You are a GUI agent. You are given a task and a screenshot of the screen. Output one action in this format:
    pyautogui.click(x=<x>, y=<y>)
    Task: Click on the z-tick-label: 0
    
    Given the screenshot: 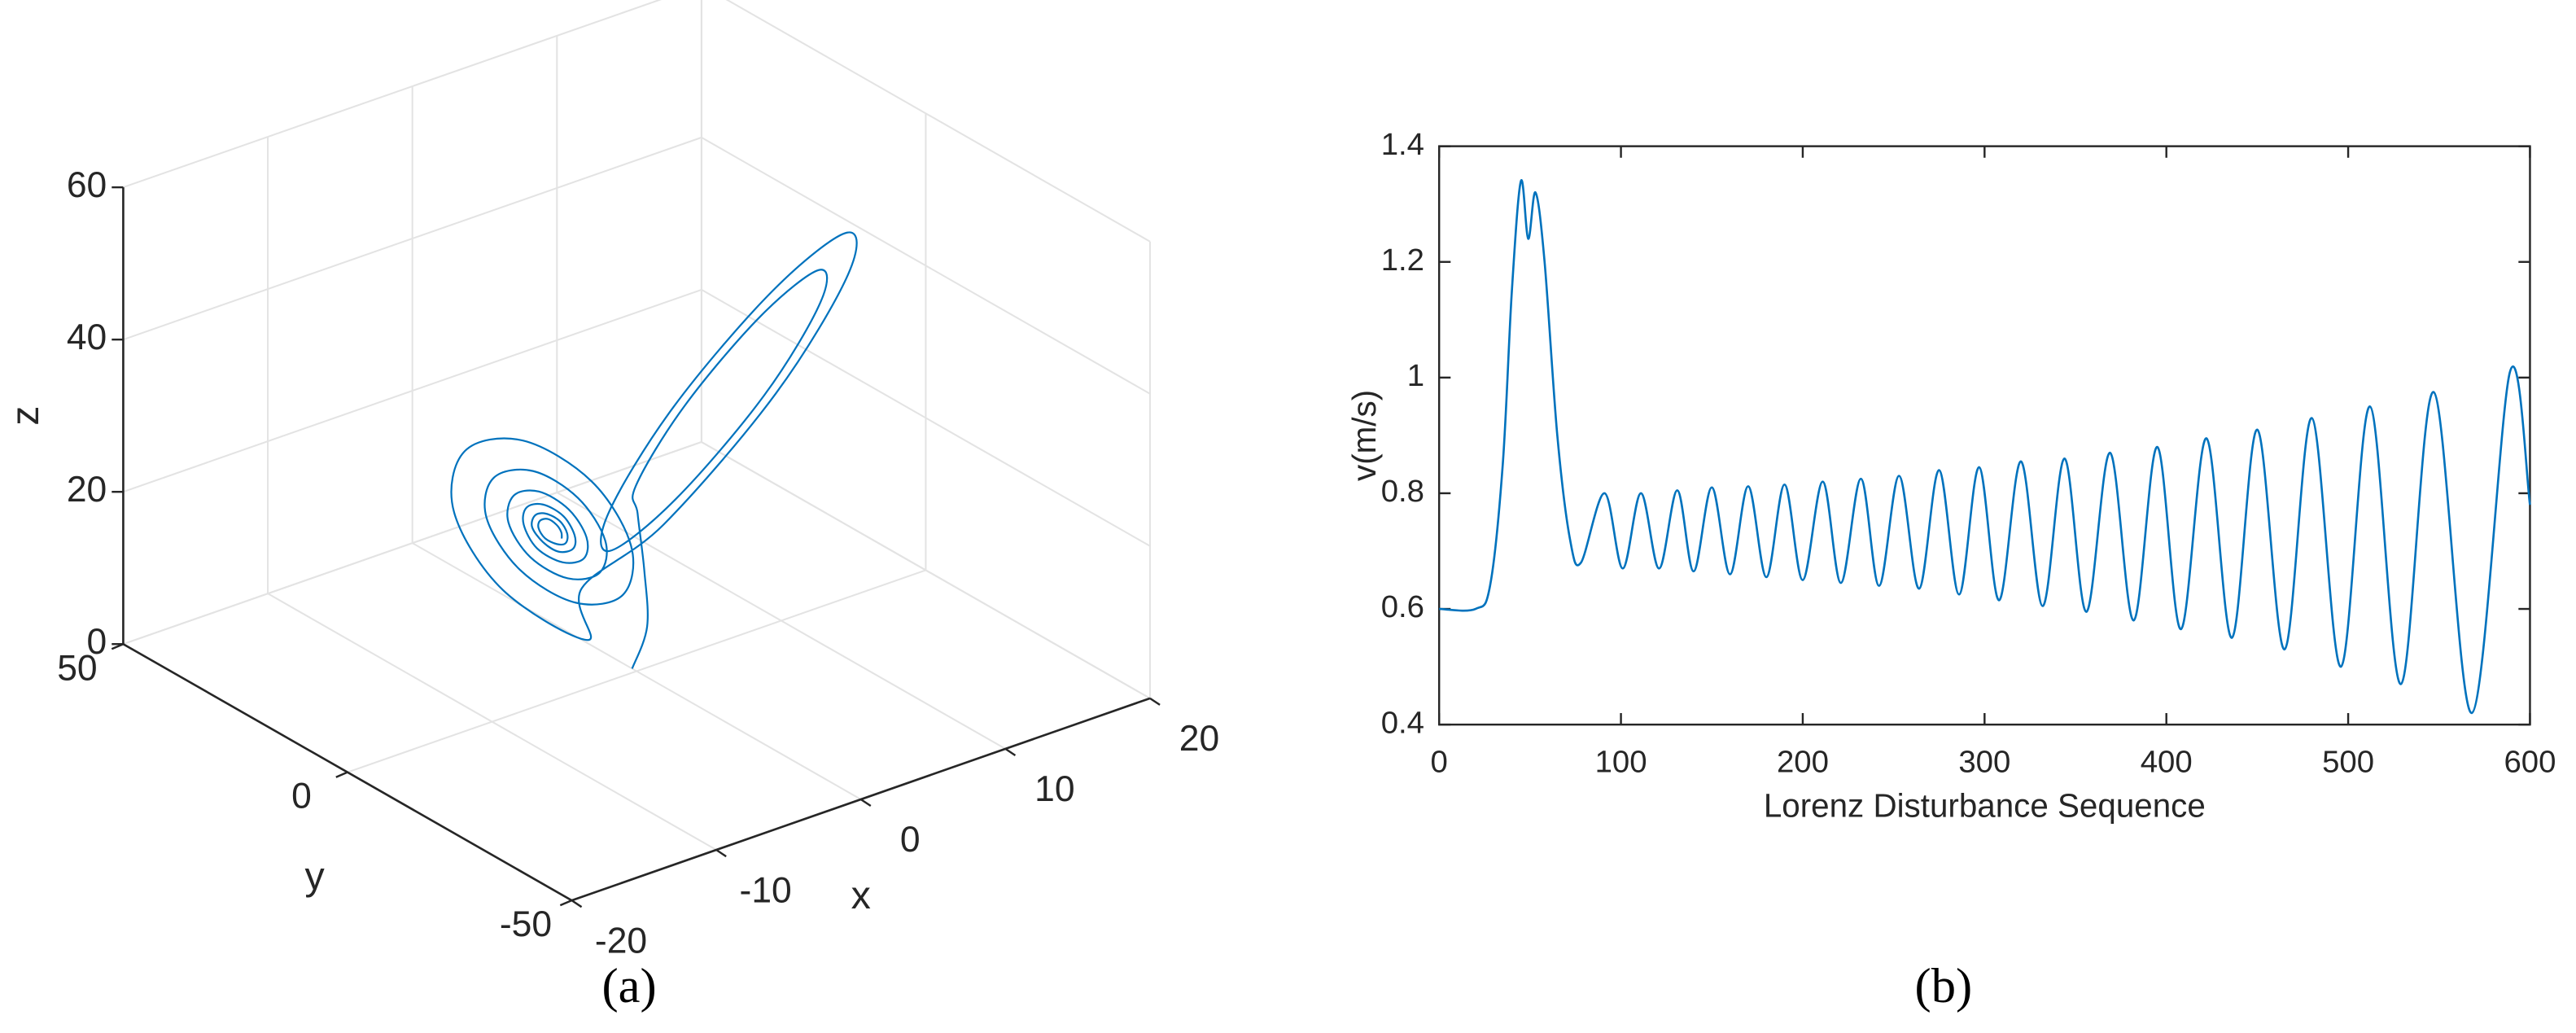 What is the action you would take?
    pyautogui.click(x=97, y=642)
    